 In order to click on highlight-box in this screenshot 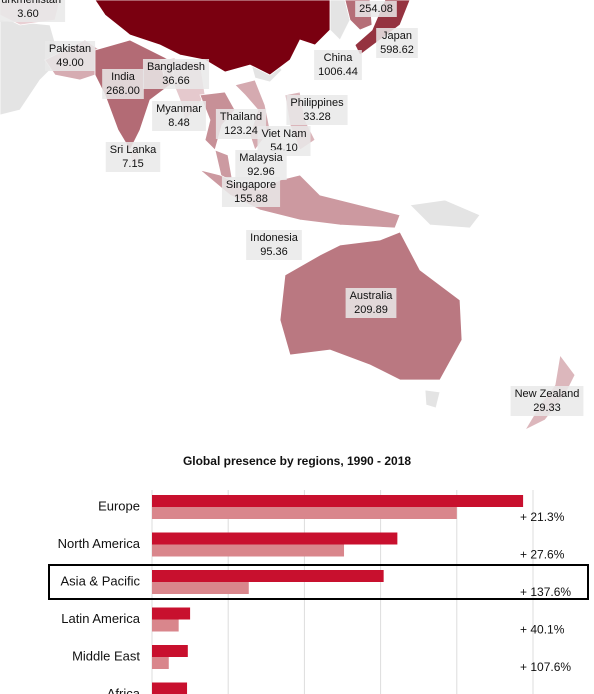, I will do `click(318, 582)`.